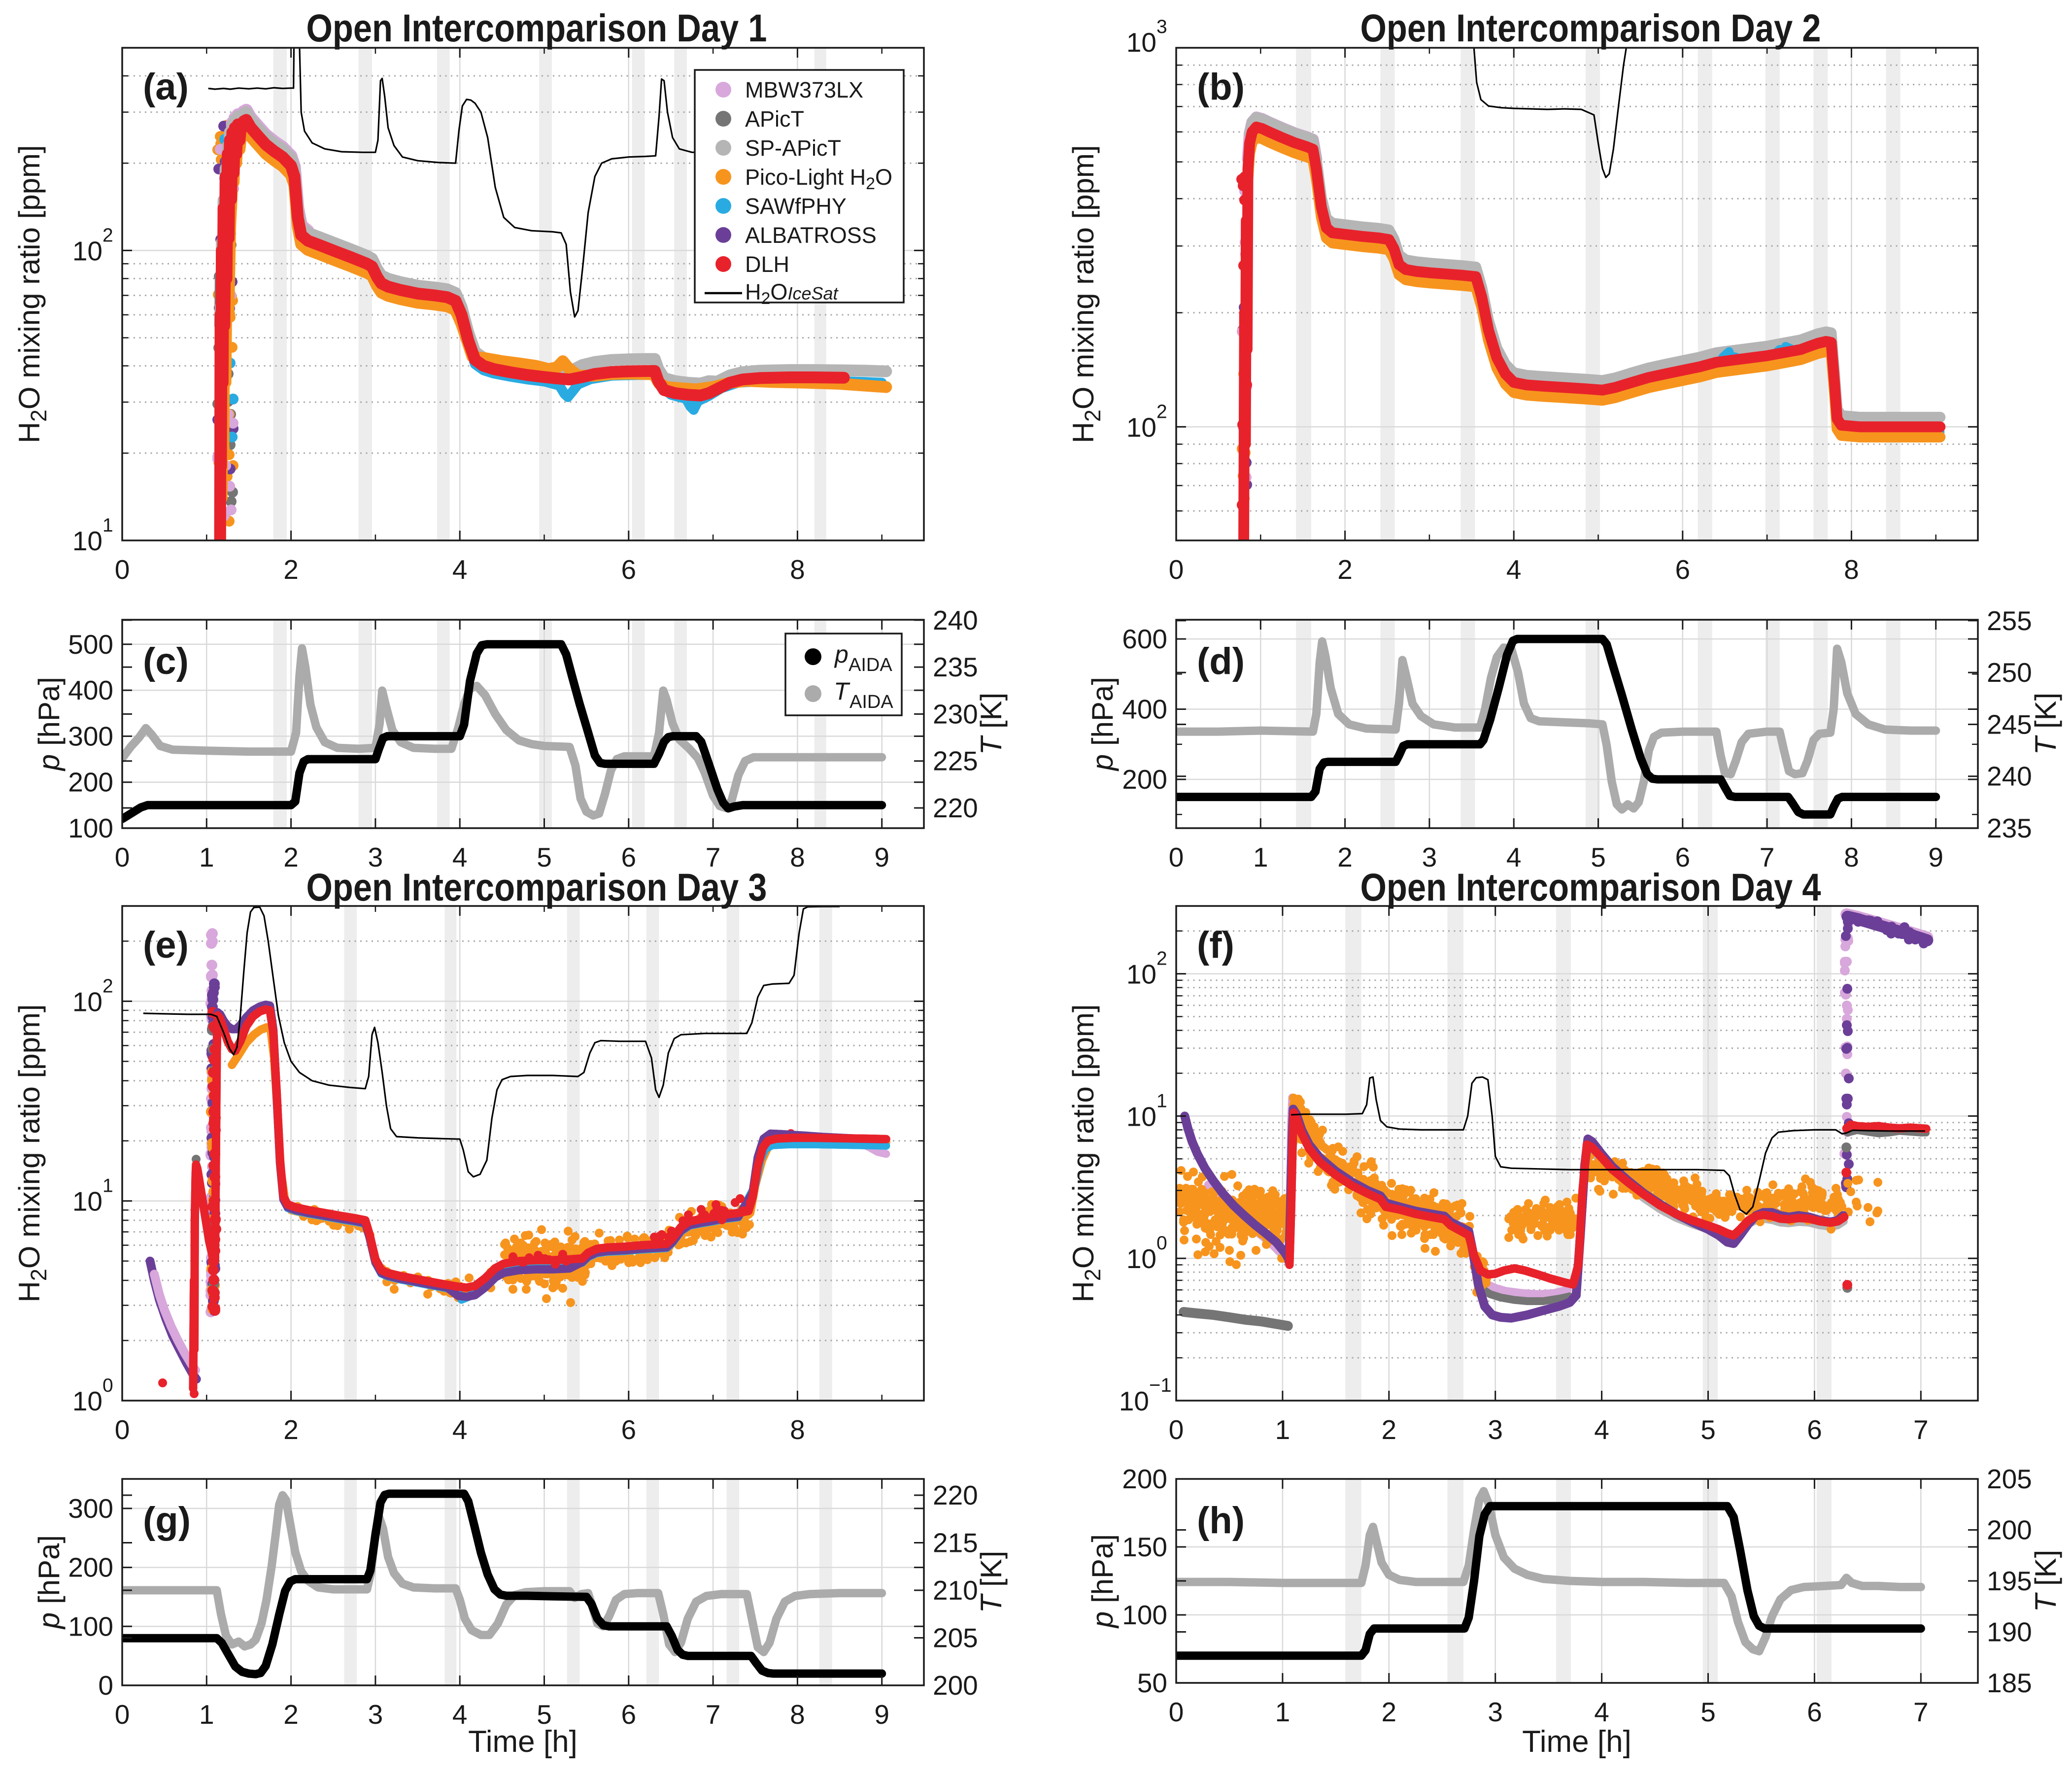 This screenshot has height=1776, width=2072. Describe the element at coordinates (2009, 1683) in the screenshot. I see `svg-text: 185` at that location.